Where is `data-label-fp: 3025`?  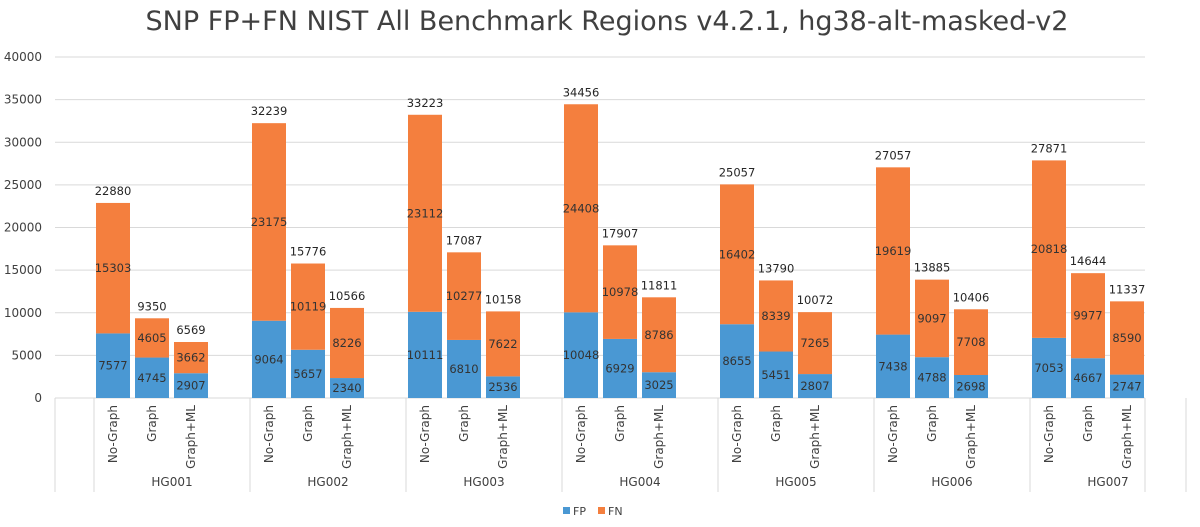 data-label-fp: 3025 is located at coordinates (658, 385).